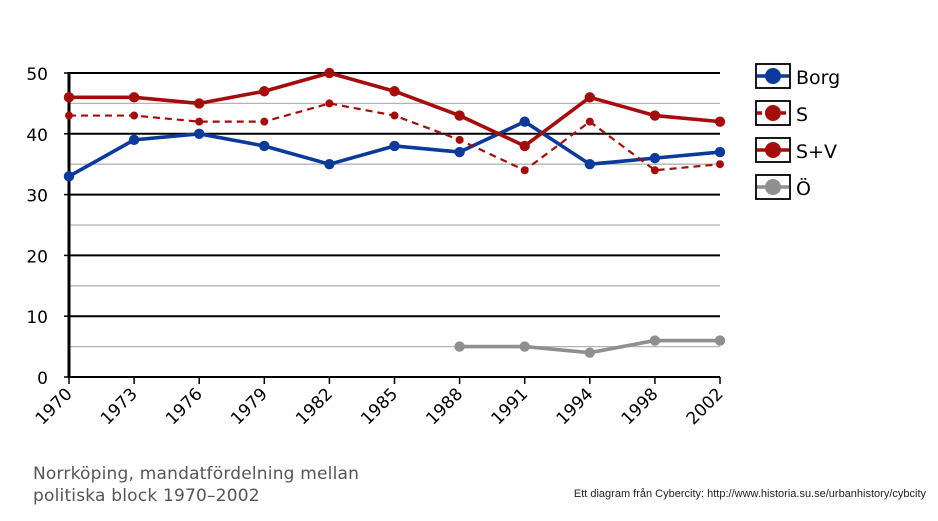 The width and height of the screenshot is (938, 521). What do you see at coordinates (146, 496) in the screenshot?
I see `chart-title-line-2: politiska block 1970–2002` at bounding box center [146, 496].